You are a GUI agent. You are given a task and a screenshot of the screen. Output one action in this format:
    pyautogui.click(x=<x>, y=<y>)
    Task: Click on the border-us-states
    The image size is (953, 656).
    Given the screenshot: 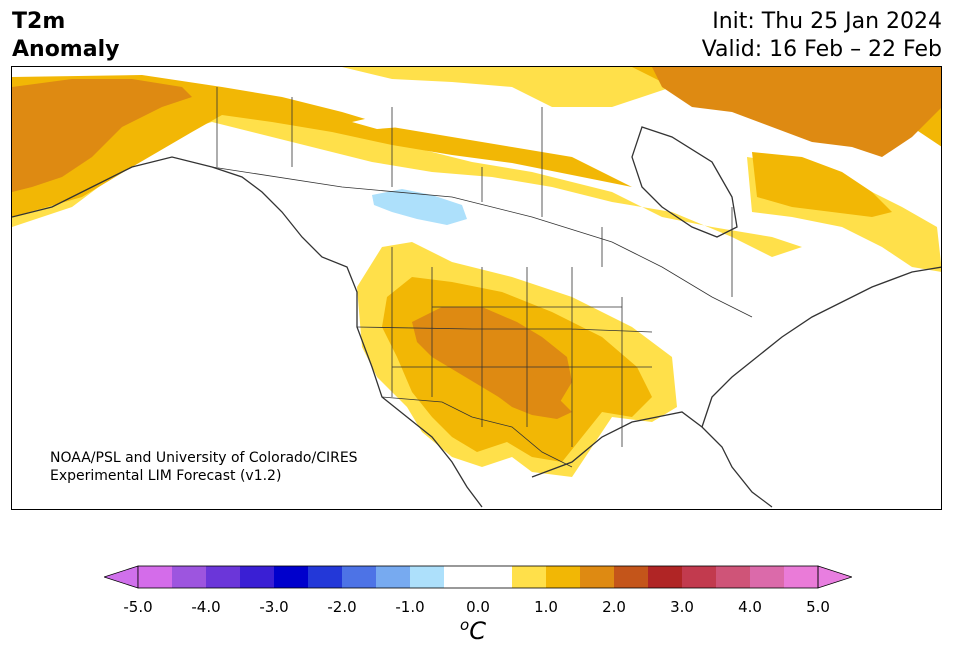 What is the action you would take?
    pyautogui.click(x=504, y=347)
    